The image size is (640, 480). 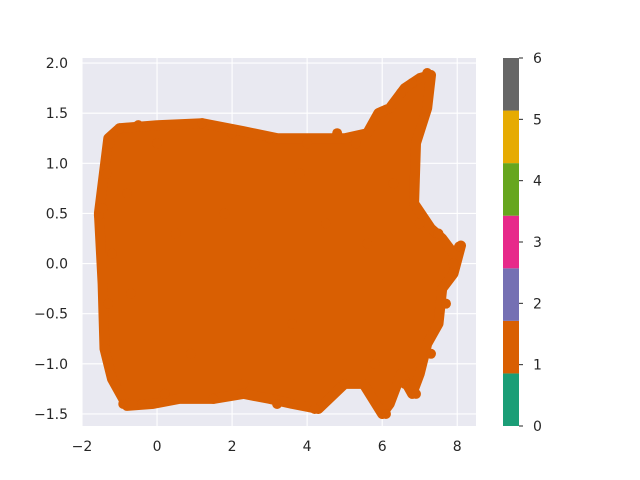 What do you see at coordinates (57, 164) in the screenshot?
I see `y-tick-label: 1.0` at bounding box center [57, 164].